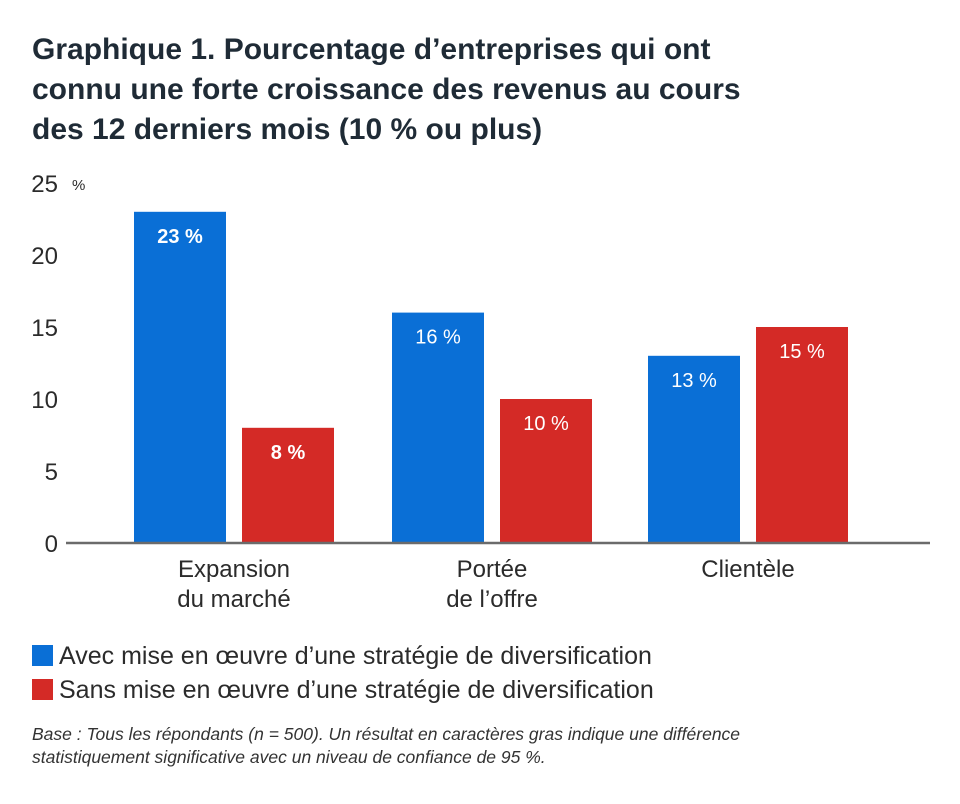 The height and width of the screenshot is (804, 960). What do you see at coordinates (802, 352) in the screenshot?
I see `bar-value-label: 15 %` at bounding box center [802, 352].